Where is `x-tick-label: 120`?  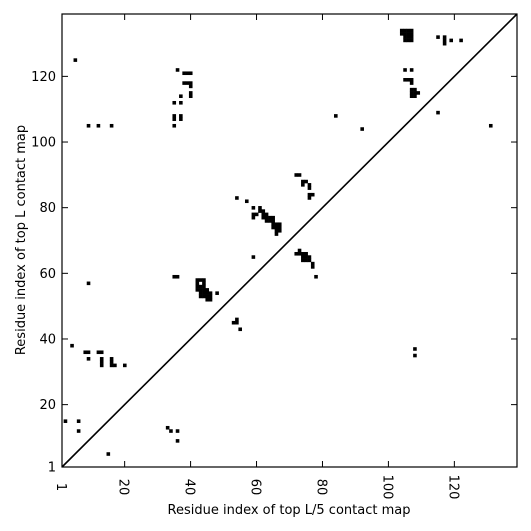
x-tick-label: 120 is located at coordinates (452, 487).